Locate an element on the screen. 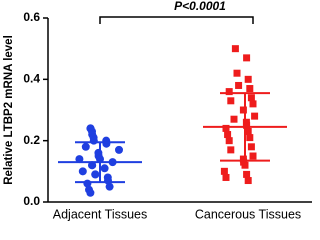 This screenshot has width=320, height=240. significance-bracket is located at coordinates (176, 20).